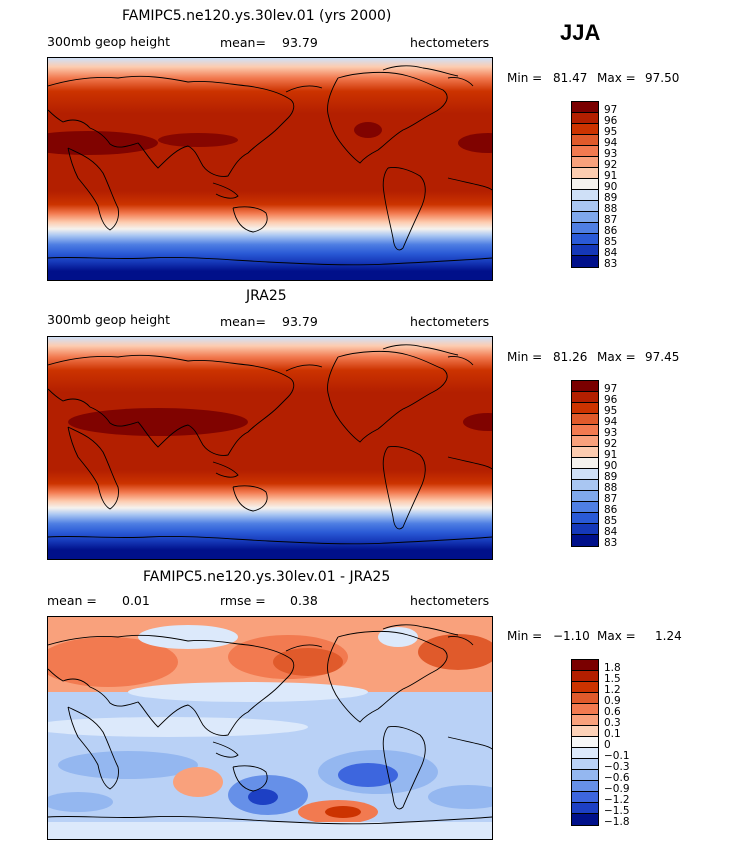 Image resolution: width=733 pixels, height=848 pixels. I want to click on panel3-mean-value: 0.01, so click(136, 600).